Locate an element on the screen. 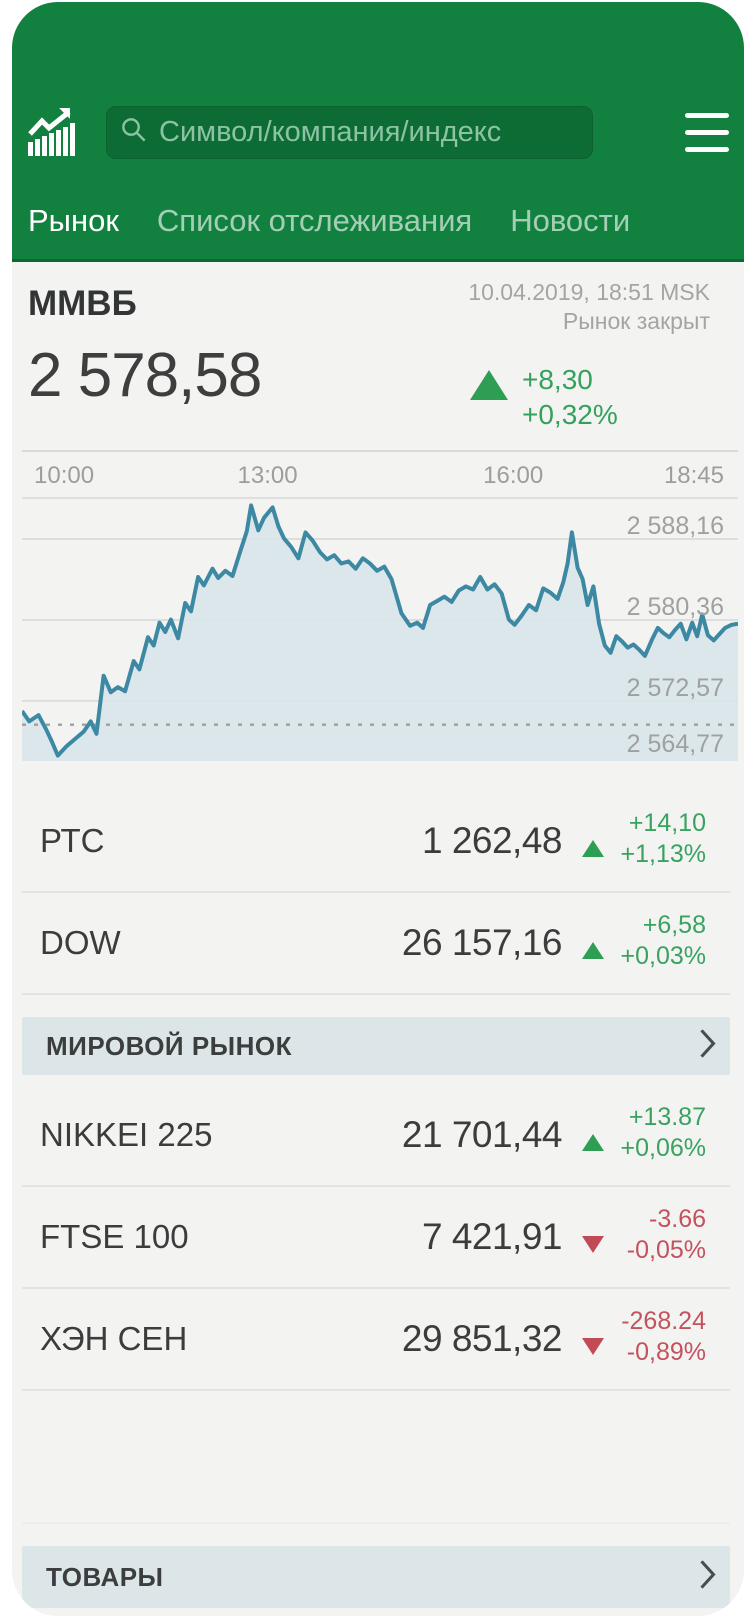  tab-bar: Рынок Список отслеживания Новости is located at coordinates (386, 221).